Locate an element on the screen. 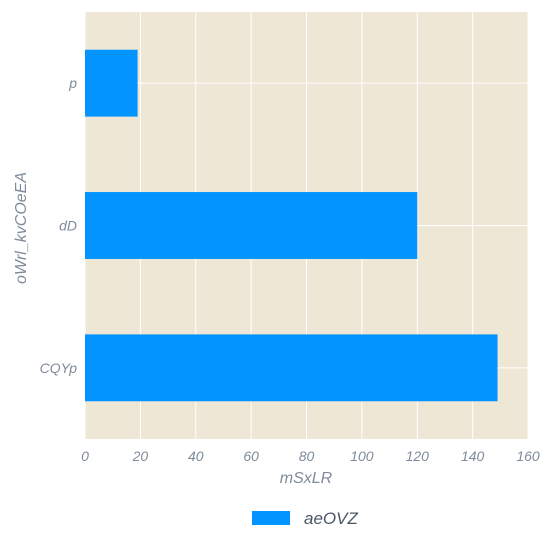 The height and width of the screenshot is (553, 553). x-tick-label: 60 is located at coordinates (251, 456).